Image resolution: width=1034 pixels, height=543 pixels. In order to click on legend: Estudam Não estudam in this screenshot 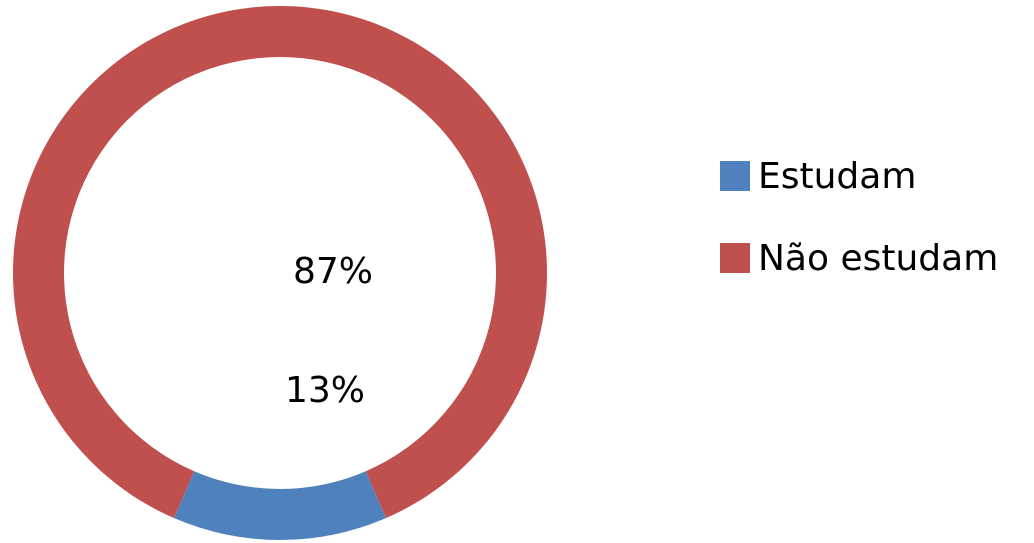, I will do `click(859, 230)`.